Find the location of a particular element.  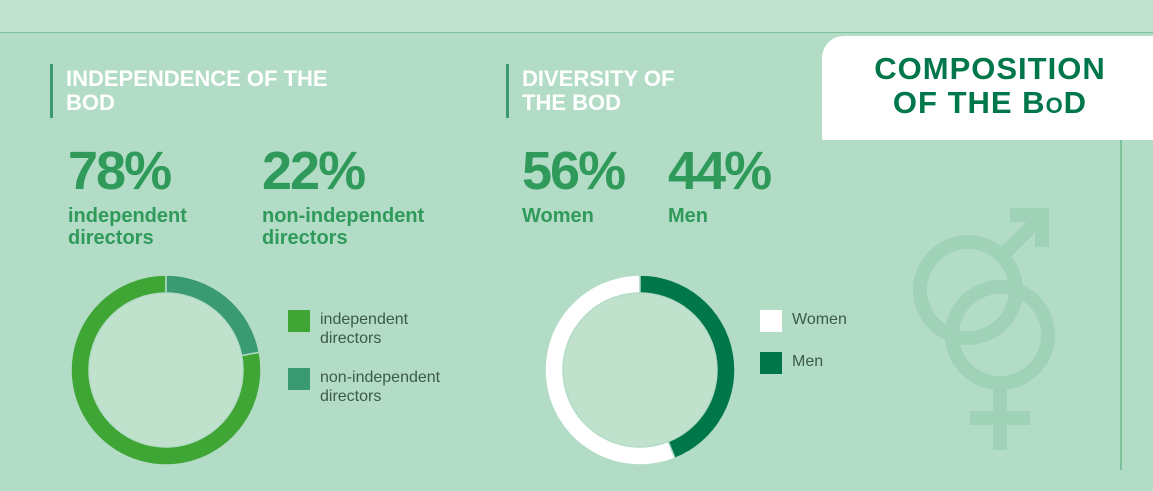

category-label: independent directors is located at coordinates (127, 227).